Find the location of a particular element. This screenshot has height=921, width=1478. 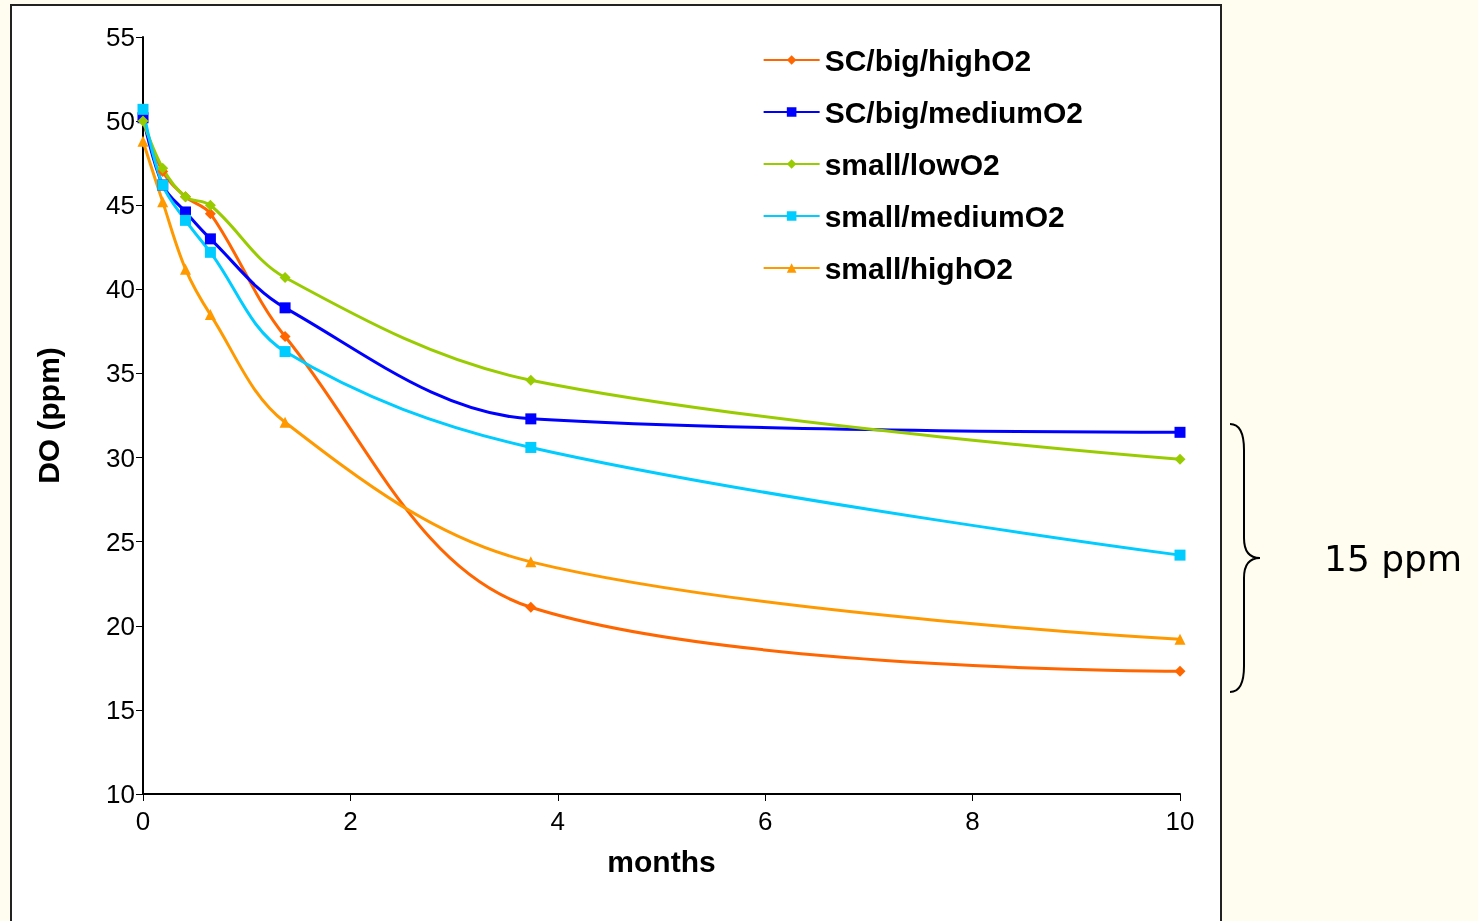

y-tick-label: 45 is located at coordinates (120, 205).